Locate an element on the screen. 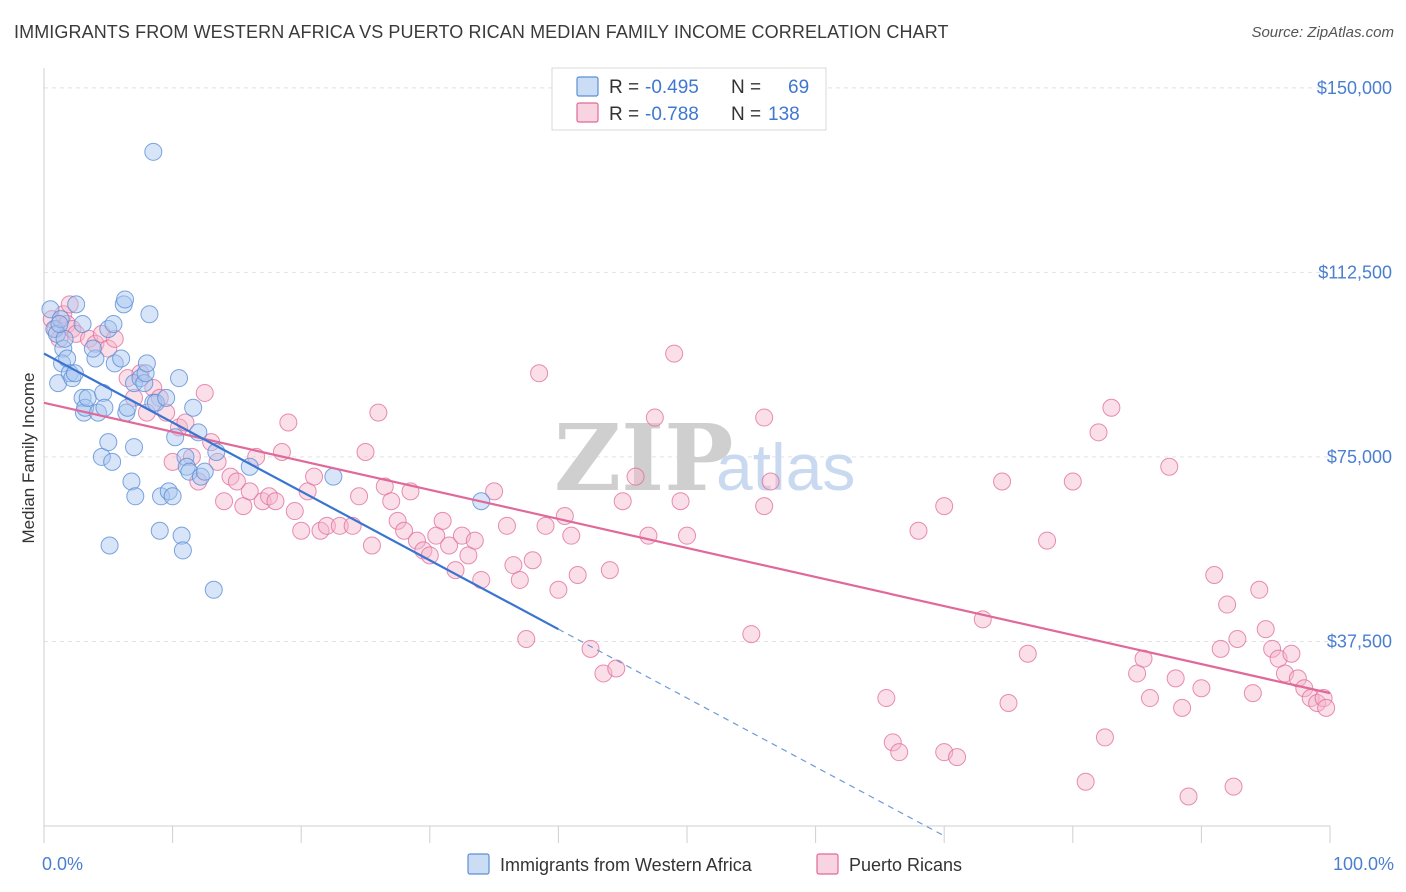 Image resolution: width=1406 pixels, height=892 pixels. x-tick-label-1: 100.0% is located at coordinates (1363, 864).